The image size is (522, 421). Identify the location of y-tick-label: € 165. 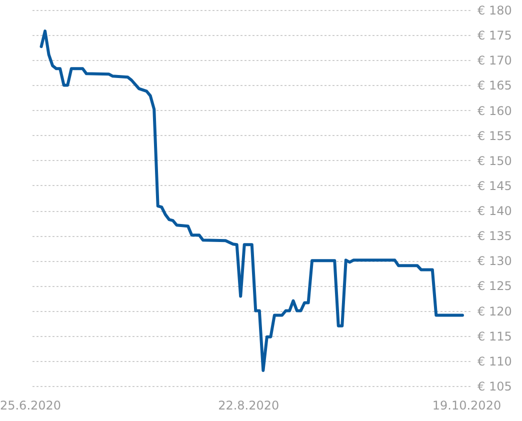
(495, 85).